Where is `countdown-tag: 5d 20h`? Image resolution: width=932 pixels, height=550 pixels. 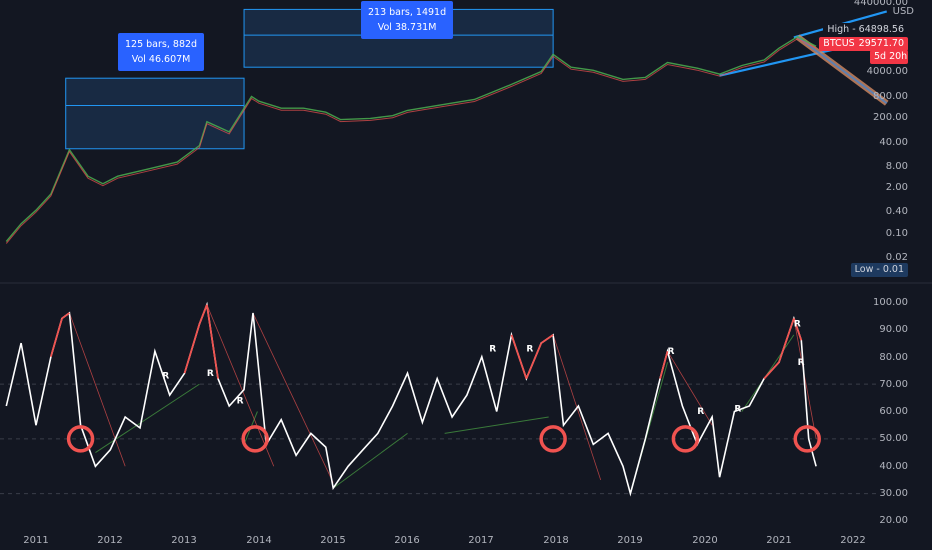 countdown-tag: 5d 20h is located at coordinates (889, 57).